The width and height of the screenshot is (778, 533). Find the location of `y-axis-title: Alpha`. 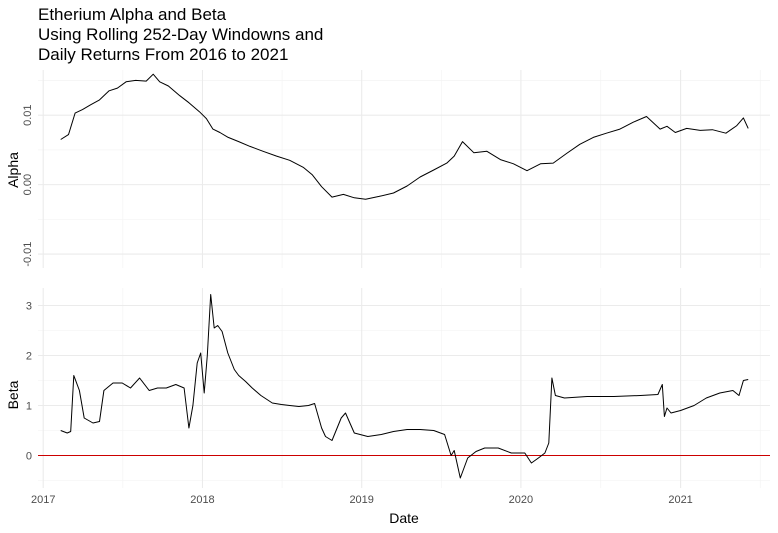

y-axis-title: Alpha is located at coordinates (13, 170).